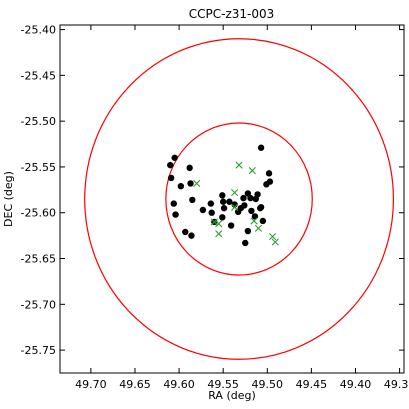 The height and width of the screenshot is (409, 409). What do you see at coordinates (91, 384) in the screenshot?
I see `x-tick-label: 49.70` at bounding box center [91, 384].